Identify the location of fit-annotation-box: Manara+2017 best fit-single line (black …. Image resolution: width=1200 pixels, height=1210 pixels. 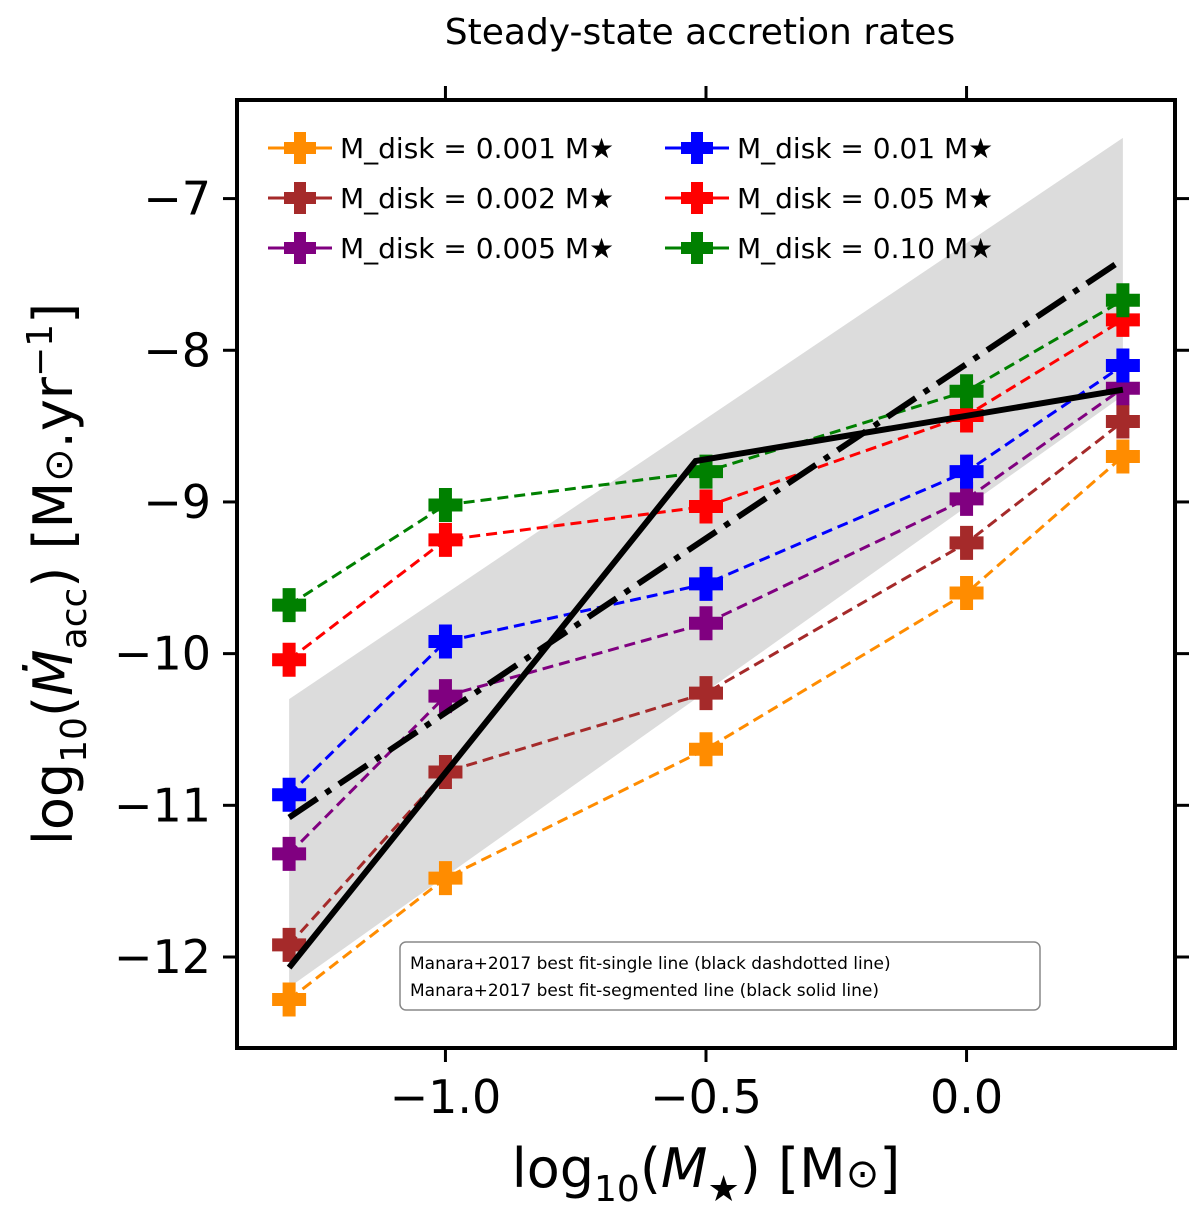
(720, 976).